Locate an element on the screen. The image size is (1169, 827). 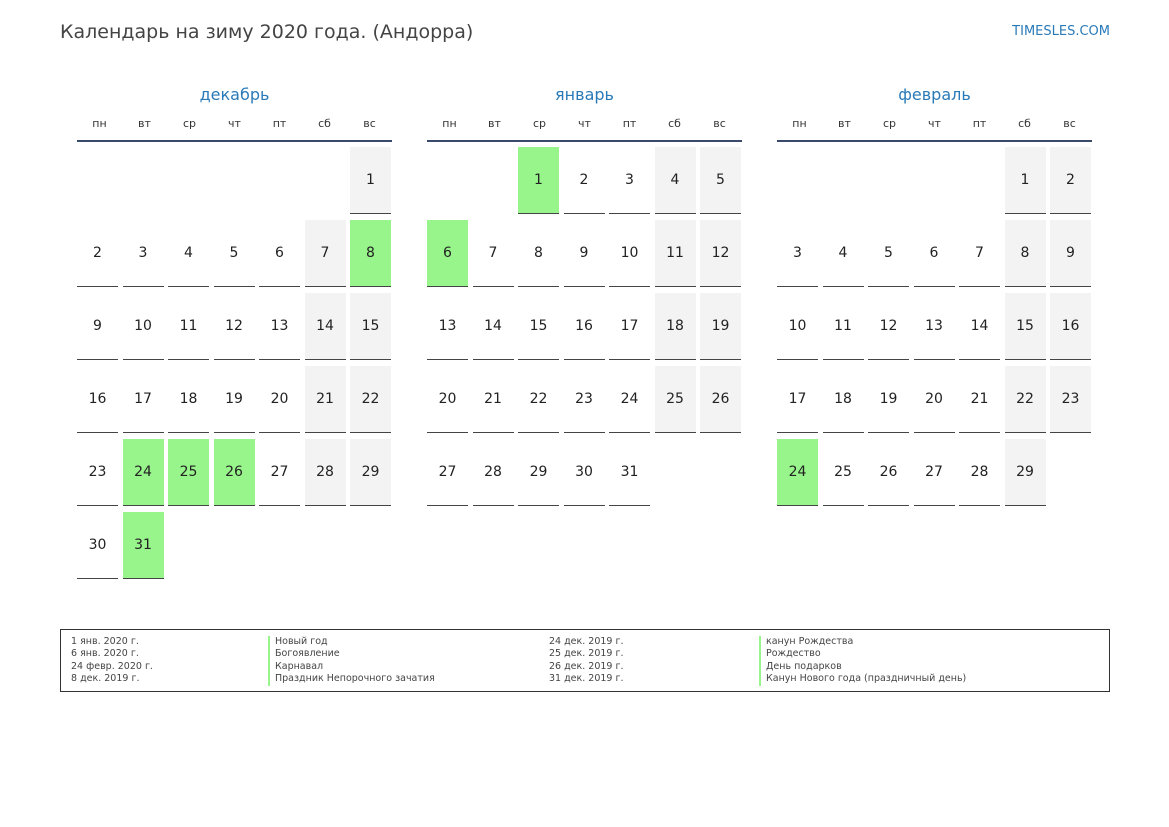
legend-holiday-name: Карнавал is located at coordinates (351, 667).